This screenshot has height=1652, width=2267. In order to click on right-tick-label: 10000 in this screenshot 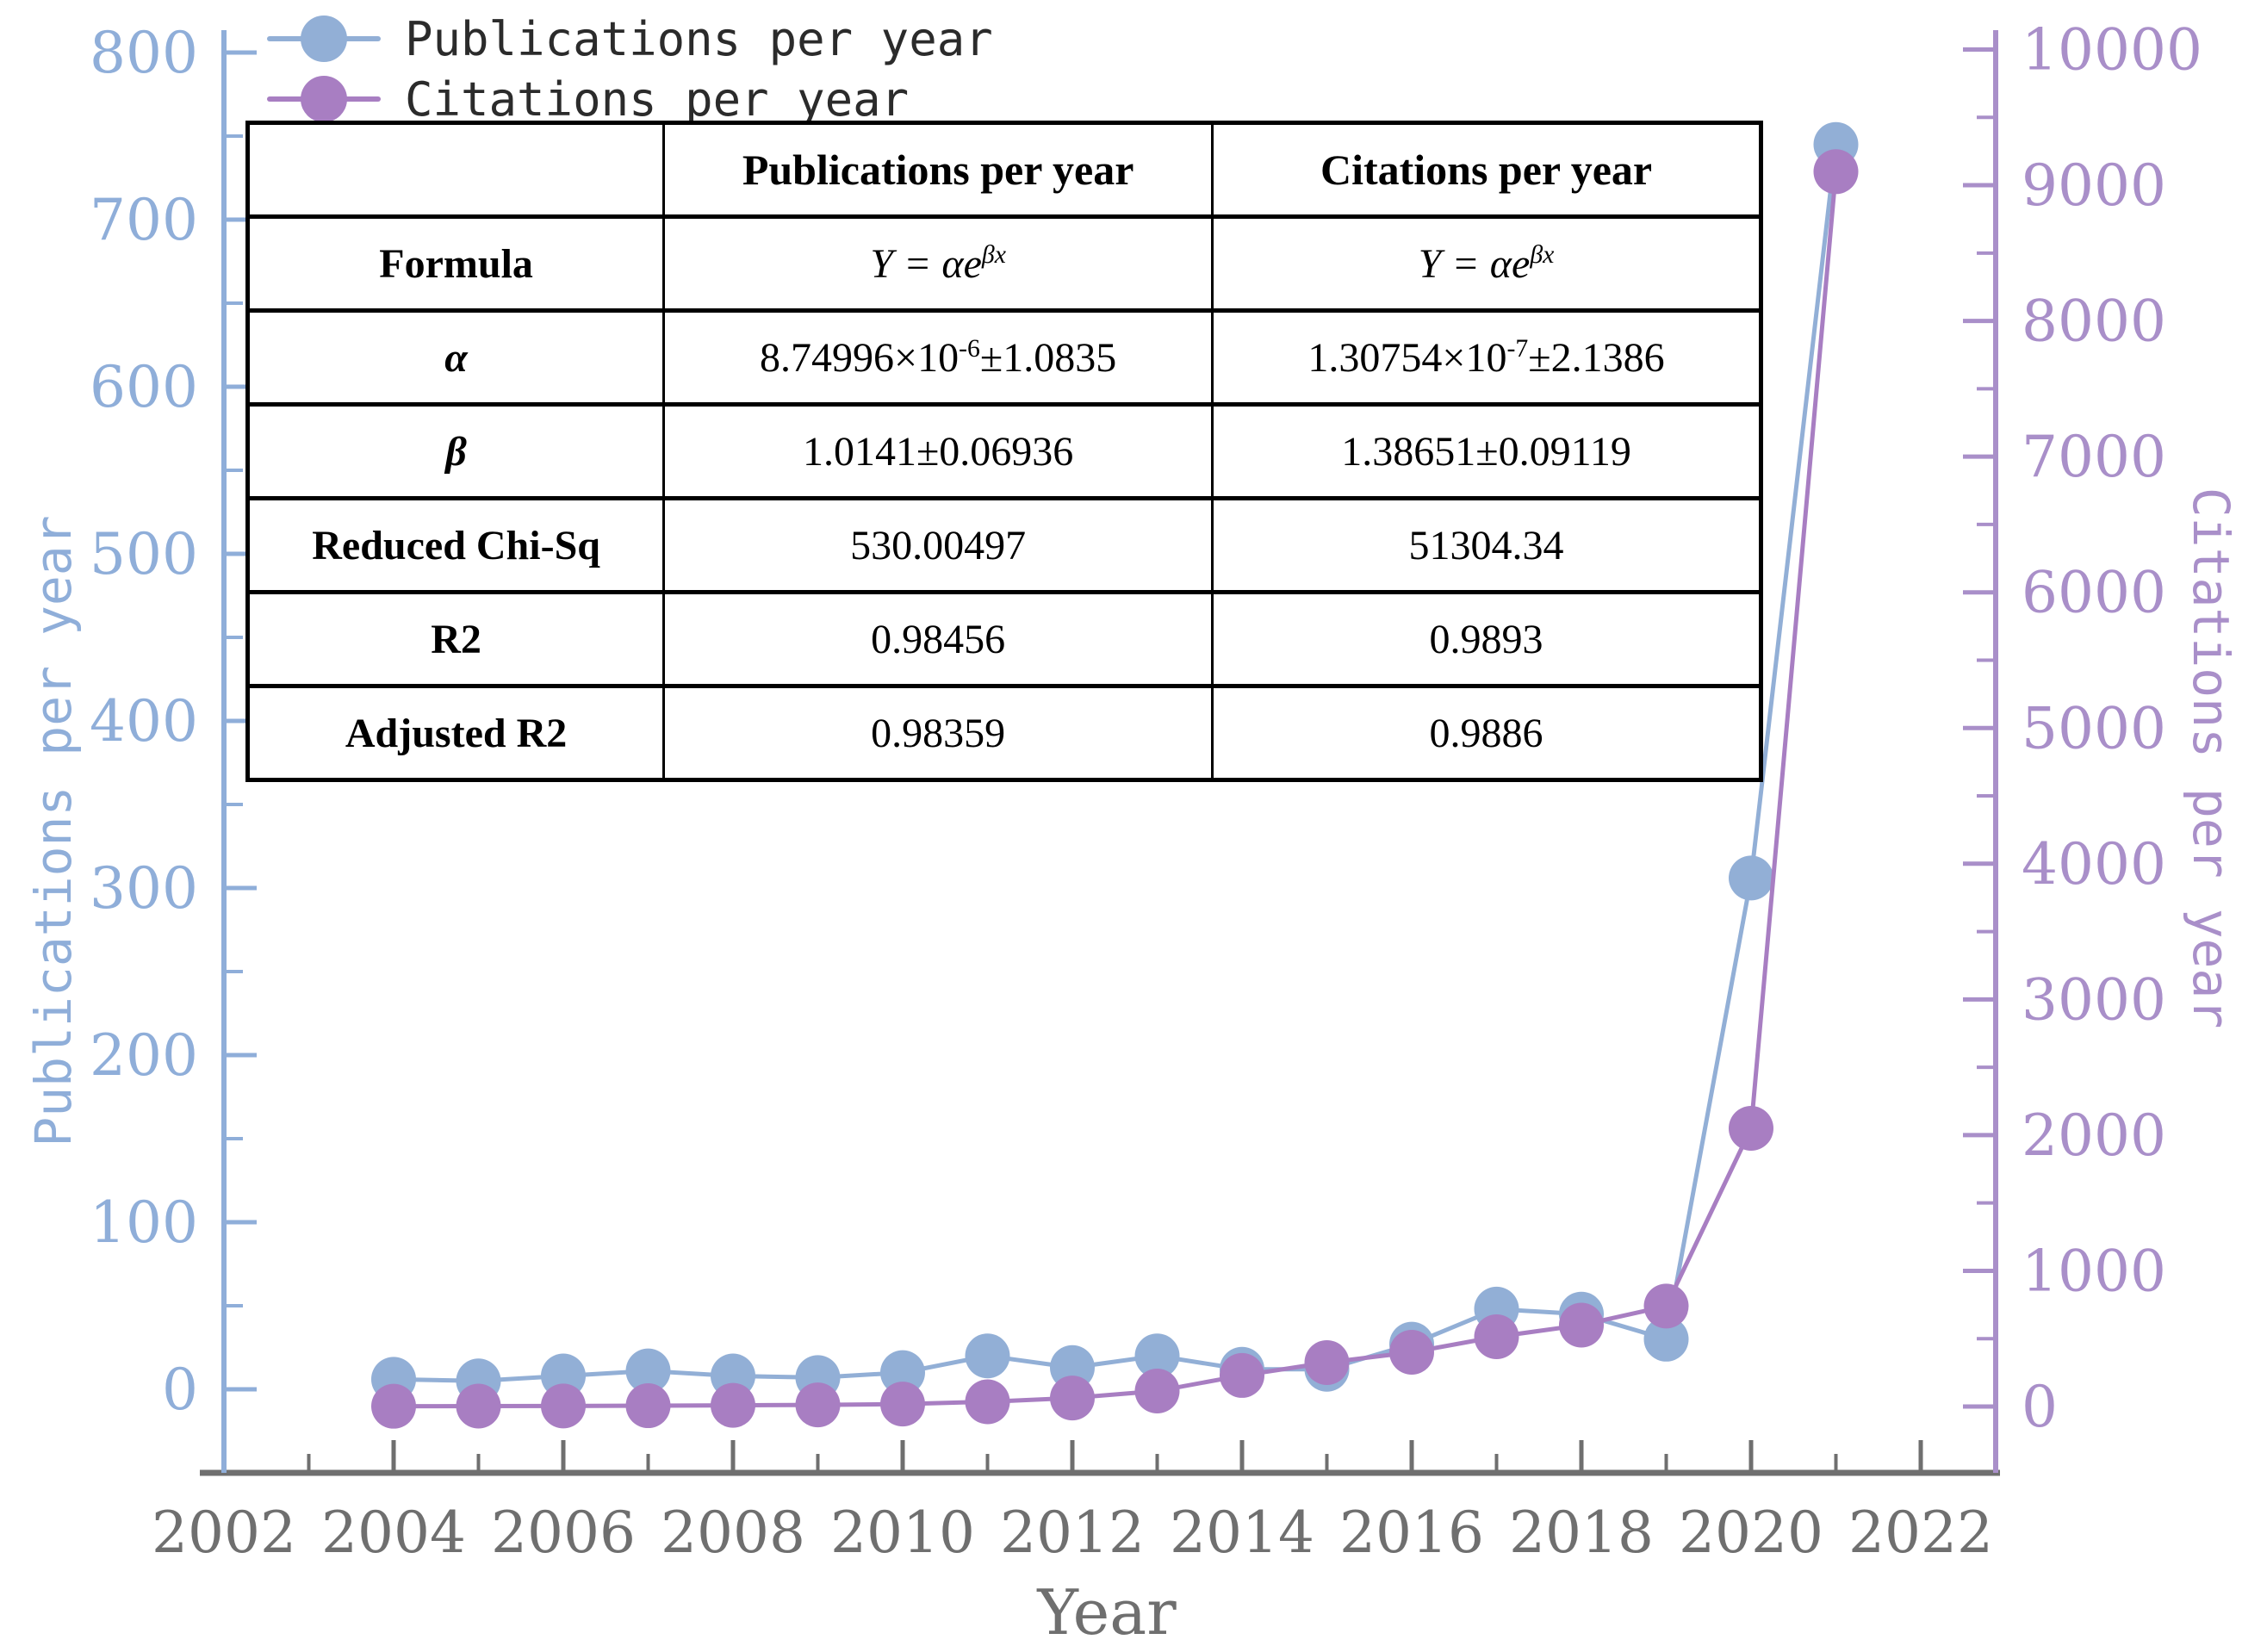, I will do `click(2112, 50)`.